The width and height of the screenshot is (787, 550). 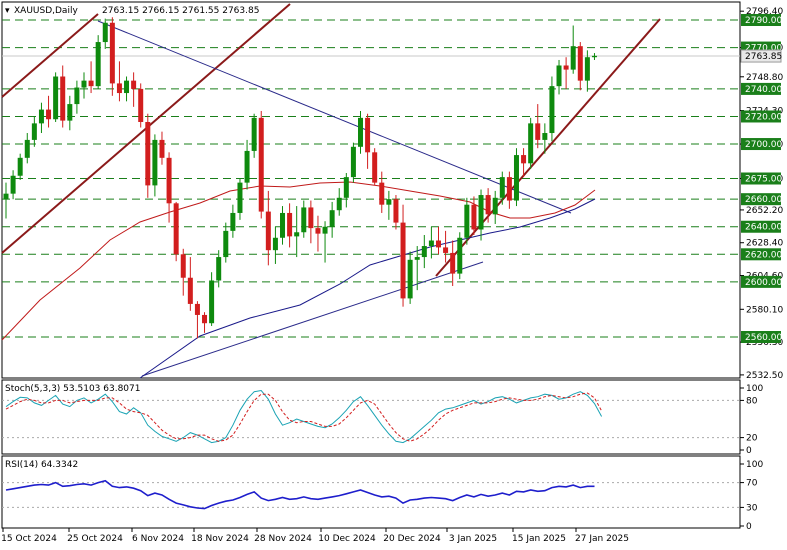 I want to click on x-tick-label: 28 Nov 2024, so click(x=283, y=539).